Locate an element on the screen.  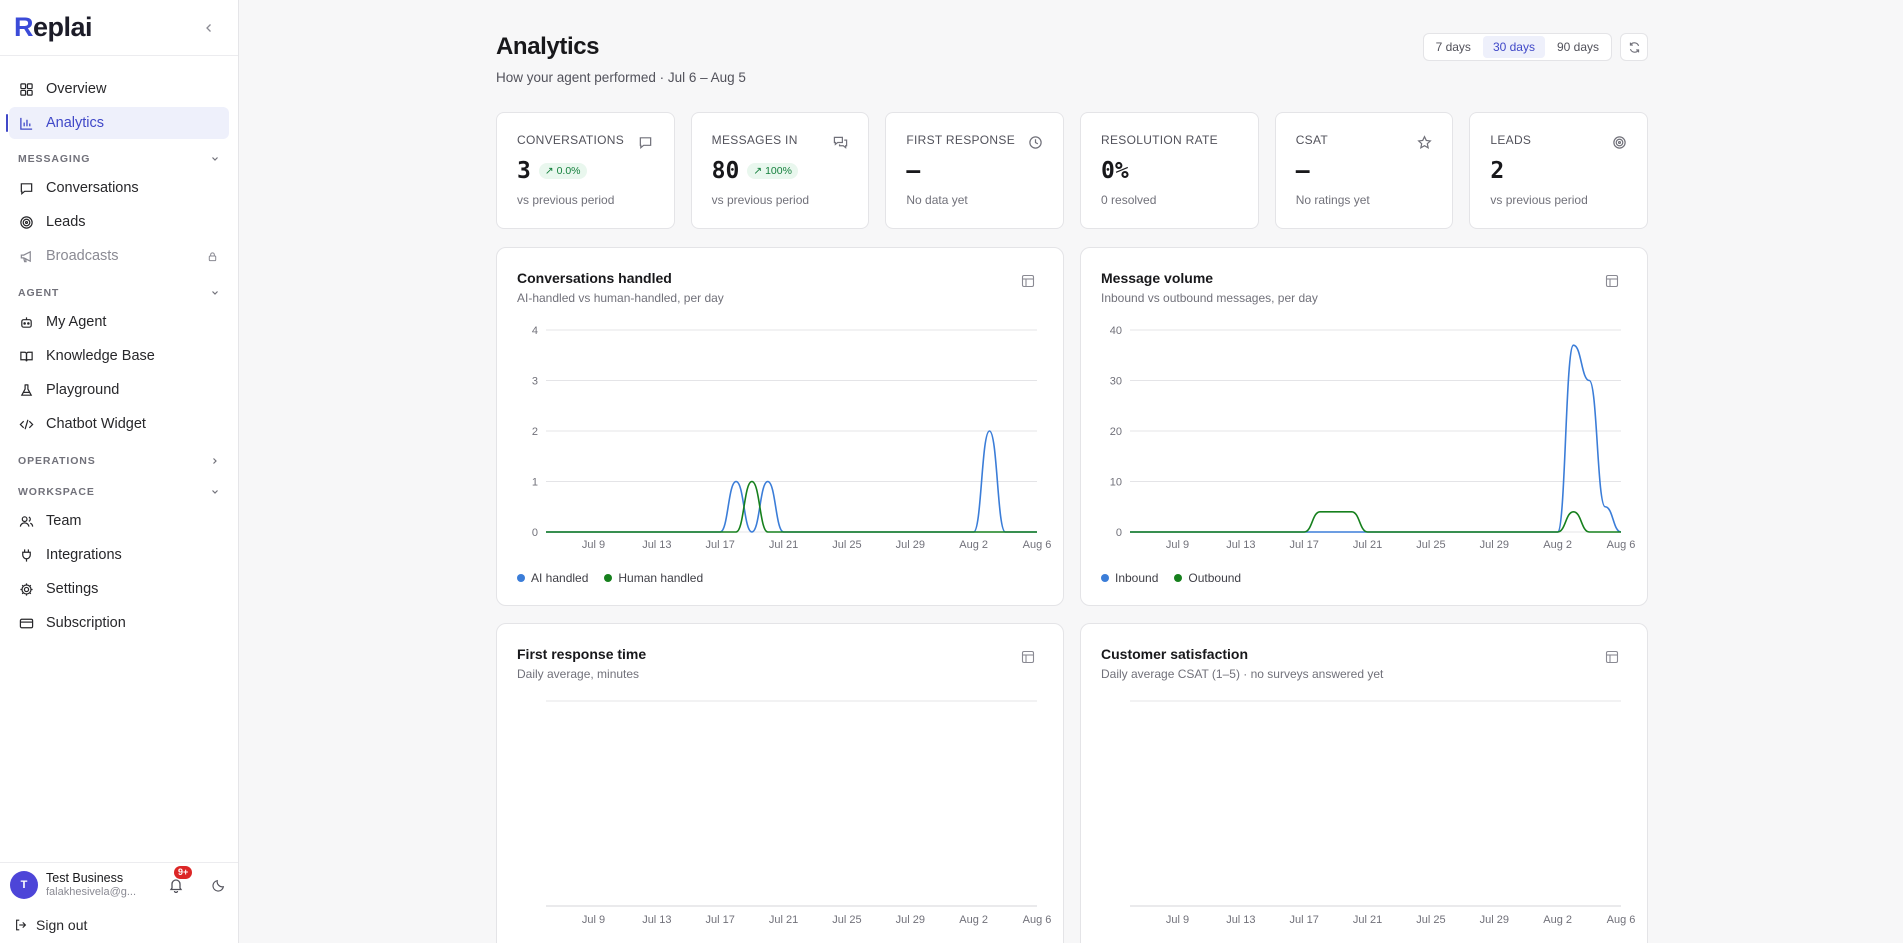
stat-value: 3 is located at coordinates (524, 171).